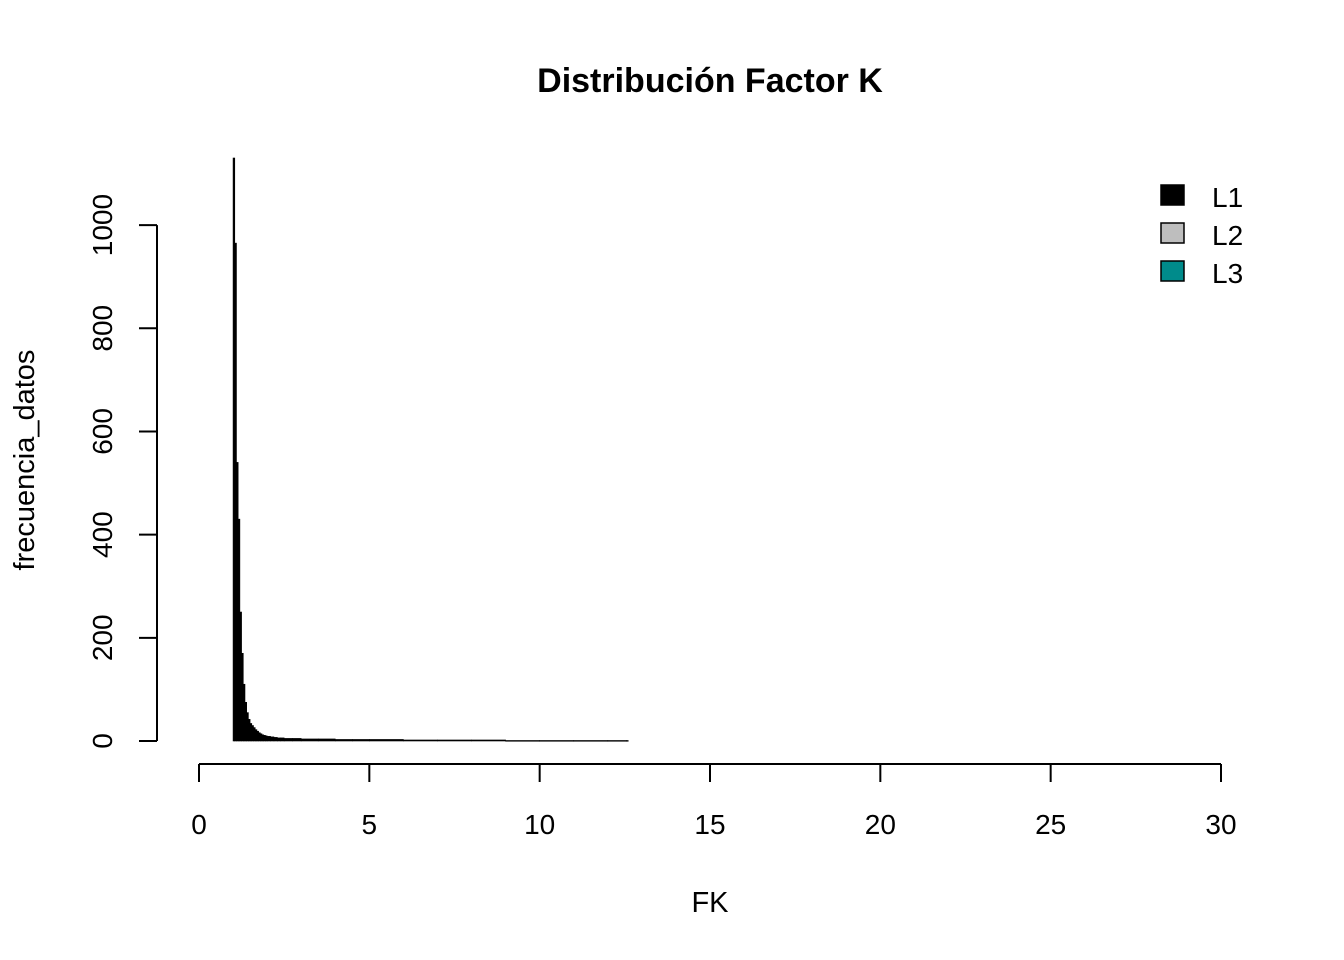 This screenshot has height=960, width=1344. What do you see at coordinates (709, 824) in the screenshot?
I see `x-tick-label: 15` at bounding box center [709, 824].